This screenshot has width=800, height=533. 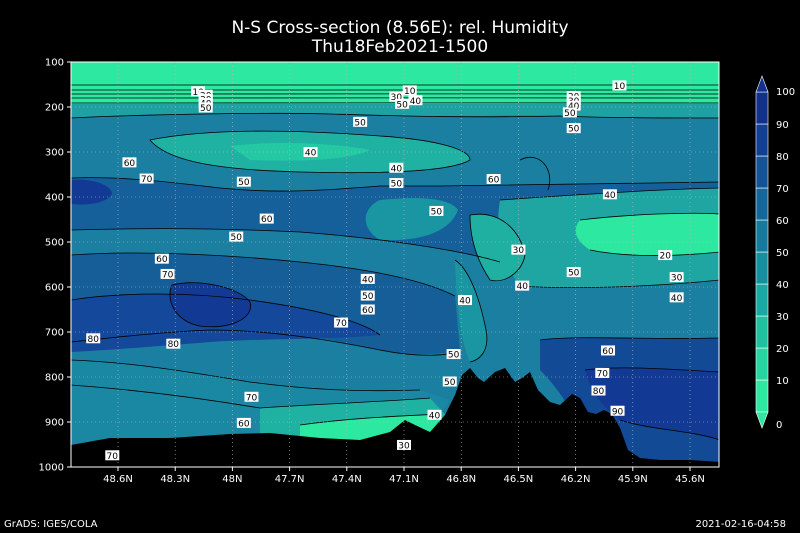 What do you see at coordinates (210, 304) in the screenshot?
I see `zone-darkest-left` at bounding box center [210, 304].